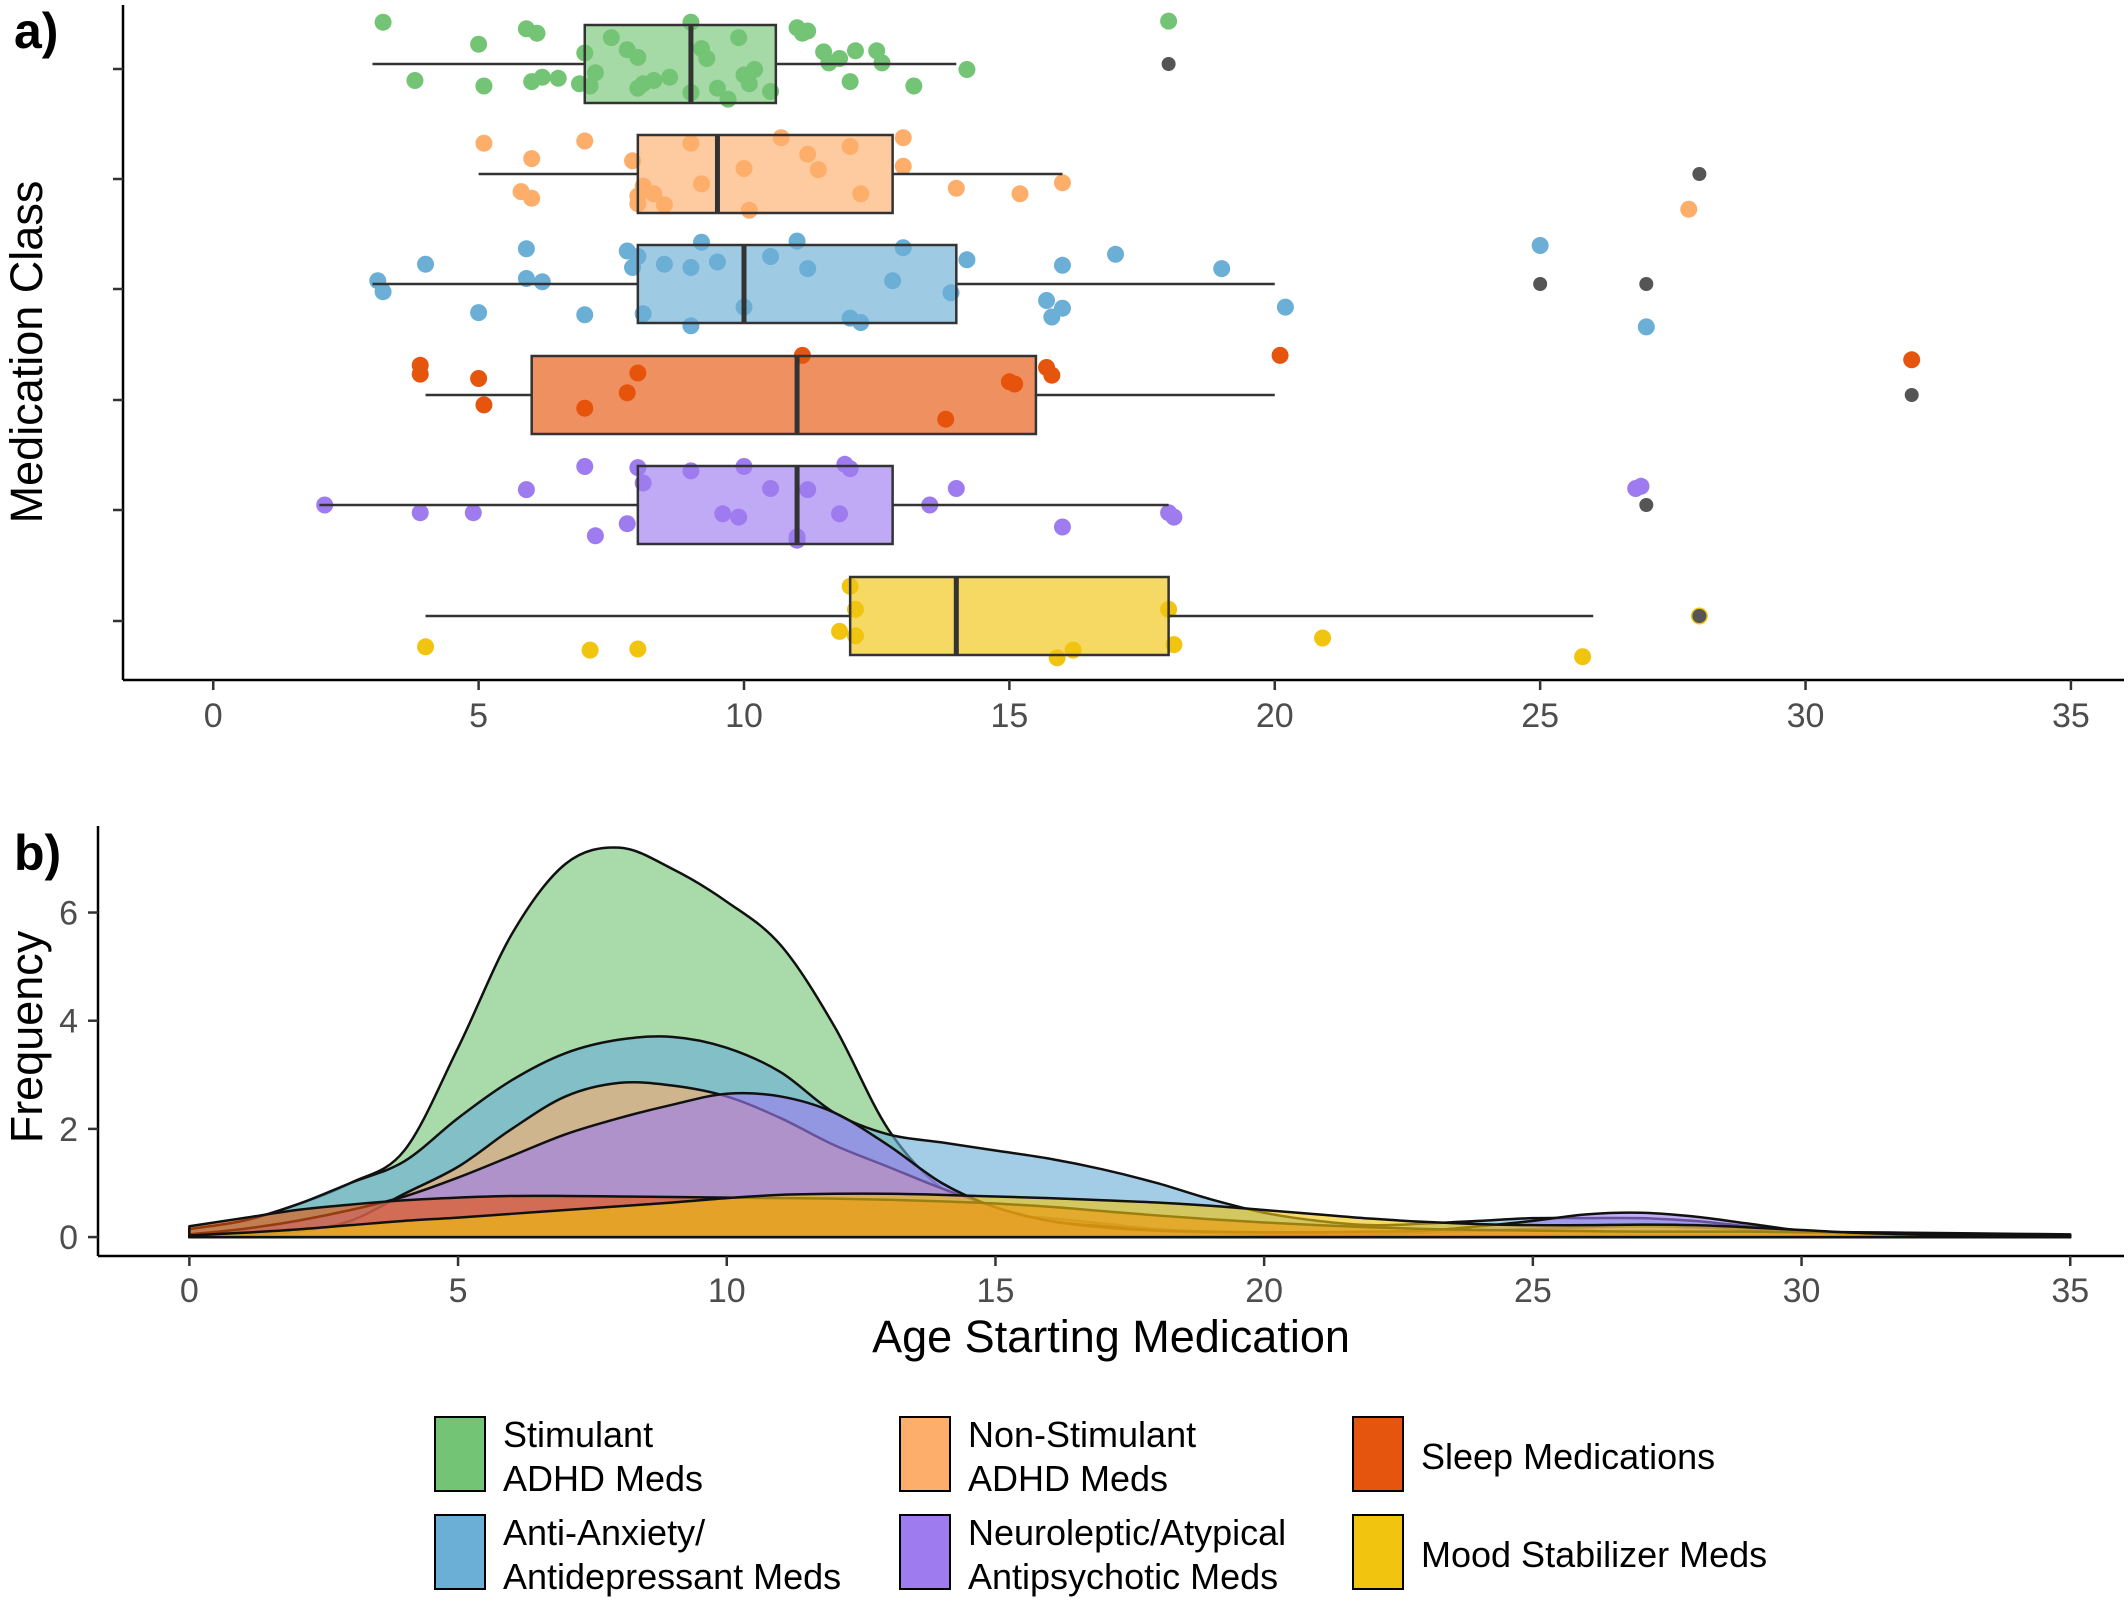 Image resolution: width=2128 pixels, height=1601 pixels. I want to click on panel-b-x-axis-title: Age Starting Medication, so click(1111, 1336).